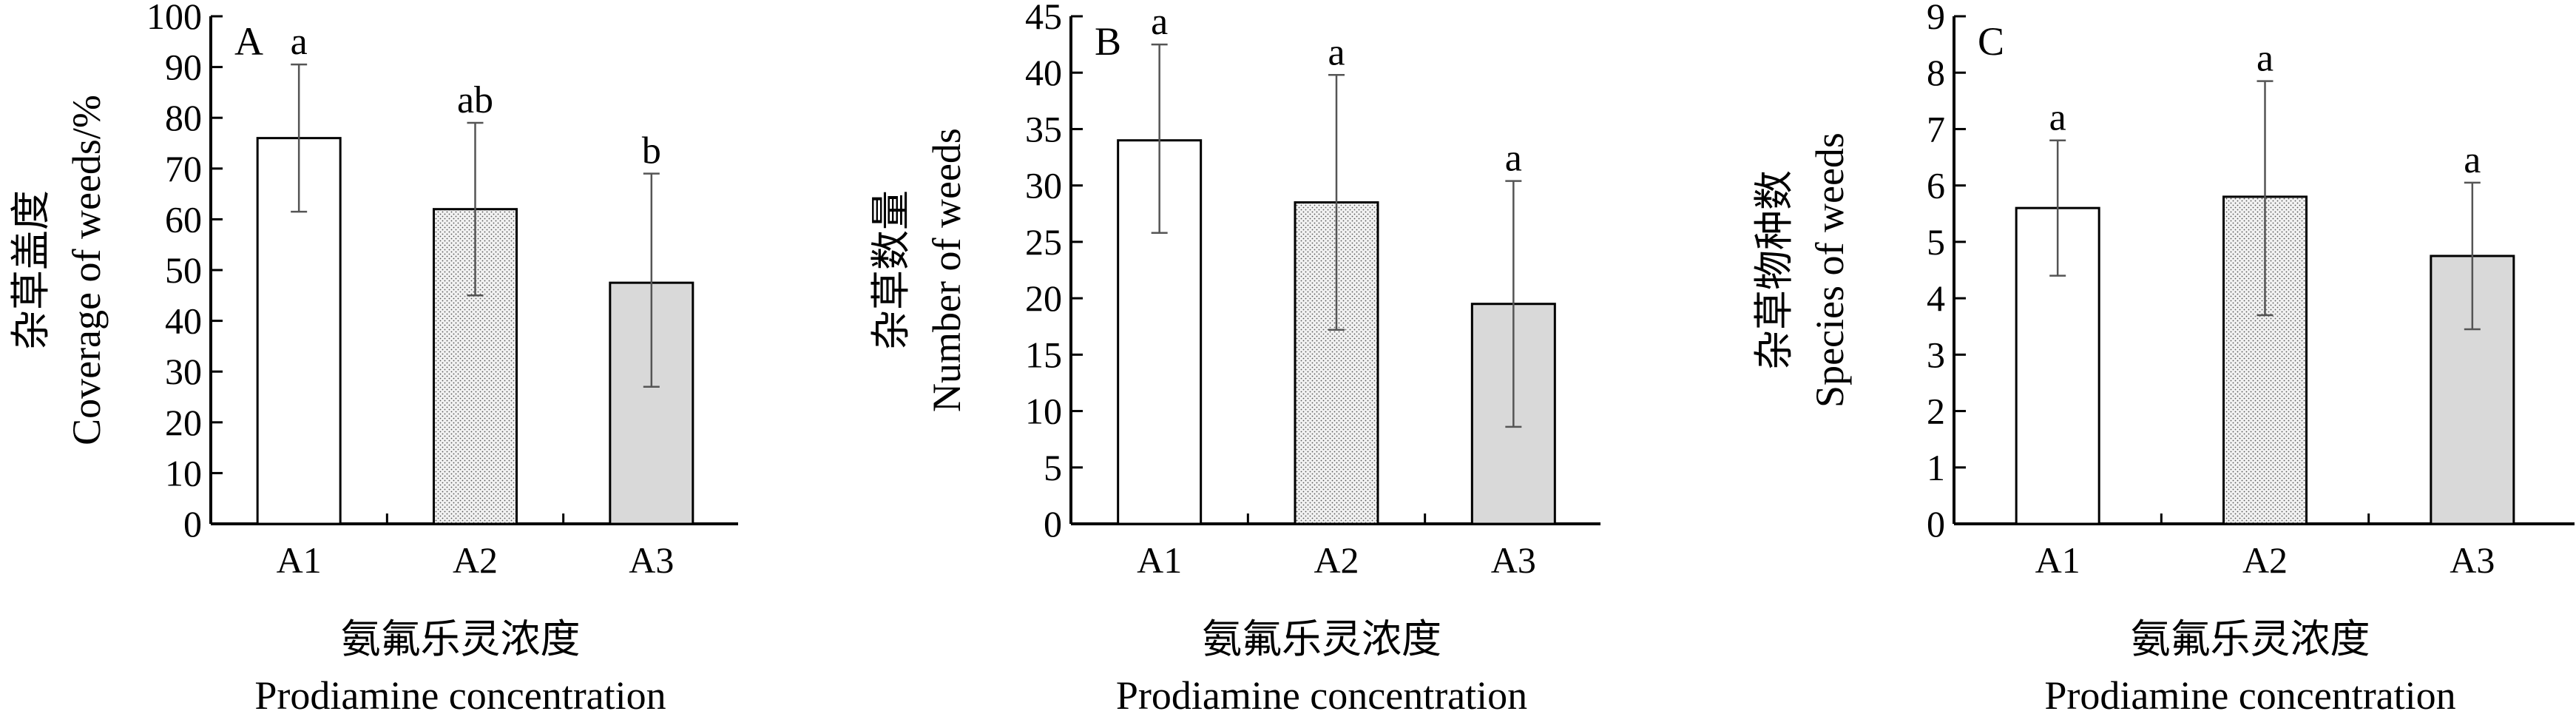 The image size is (2576, 714). What do you see at coordinates (1991, 41) in the screenshot?
I see `panel-c-panel-letter: C` at bounding box center [1991, 41].